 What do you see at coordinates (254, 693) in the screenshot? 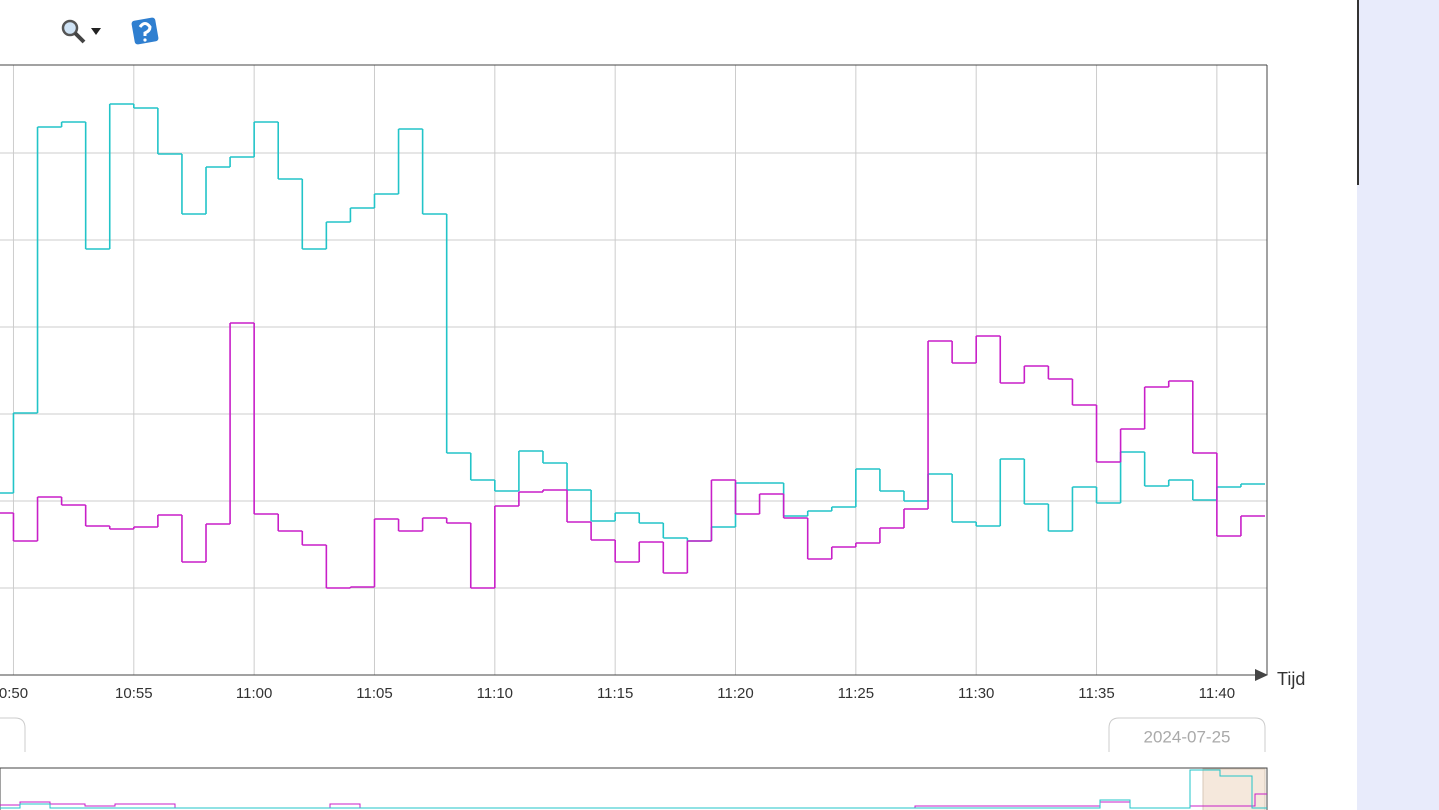
I see `x-tick-label: 11:00` at bounding box center [254, 693].